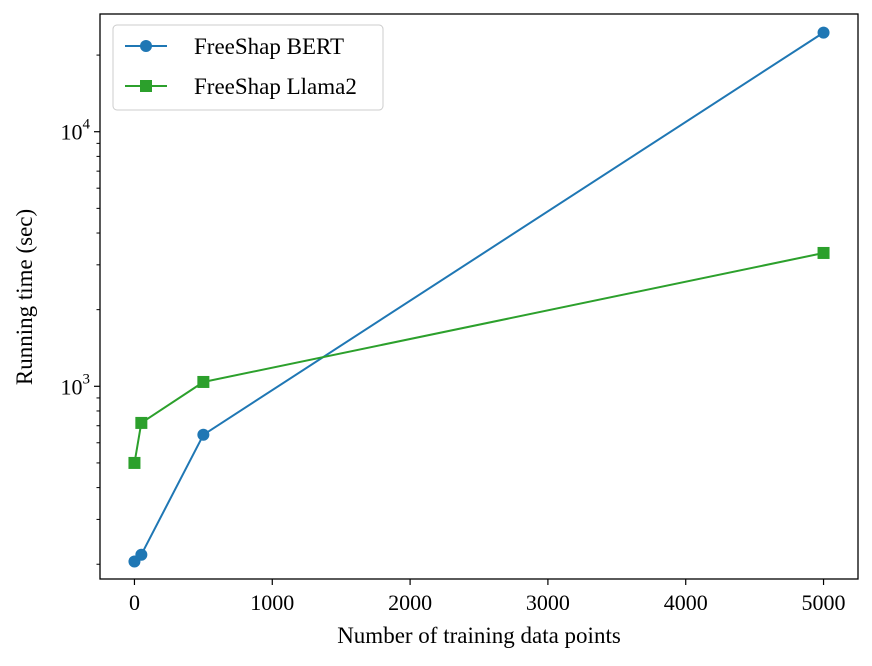  I want to click on x-tick-label: 5000, so click(824, 602).